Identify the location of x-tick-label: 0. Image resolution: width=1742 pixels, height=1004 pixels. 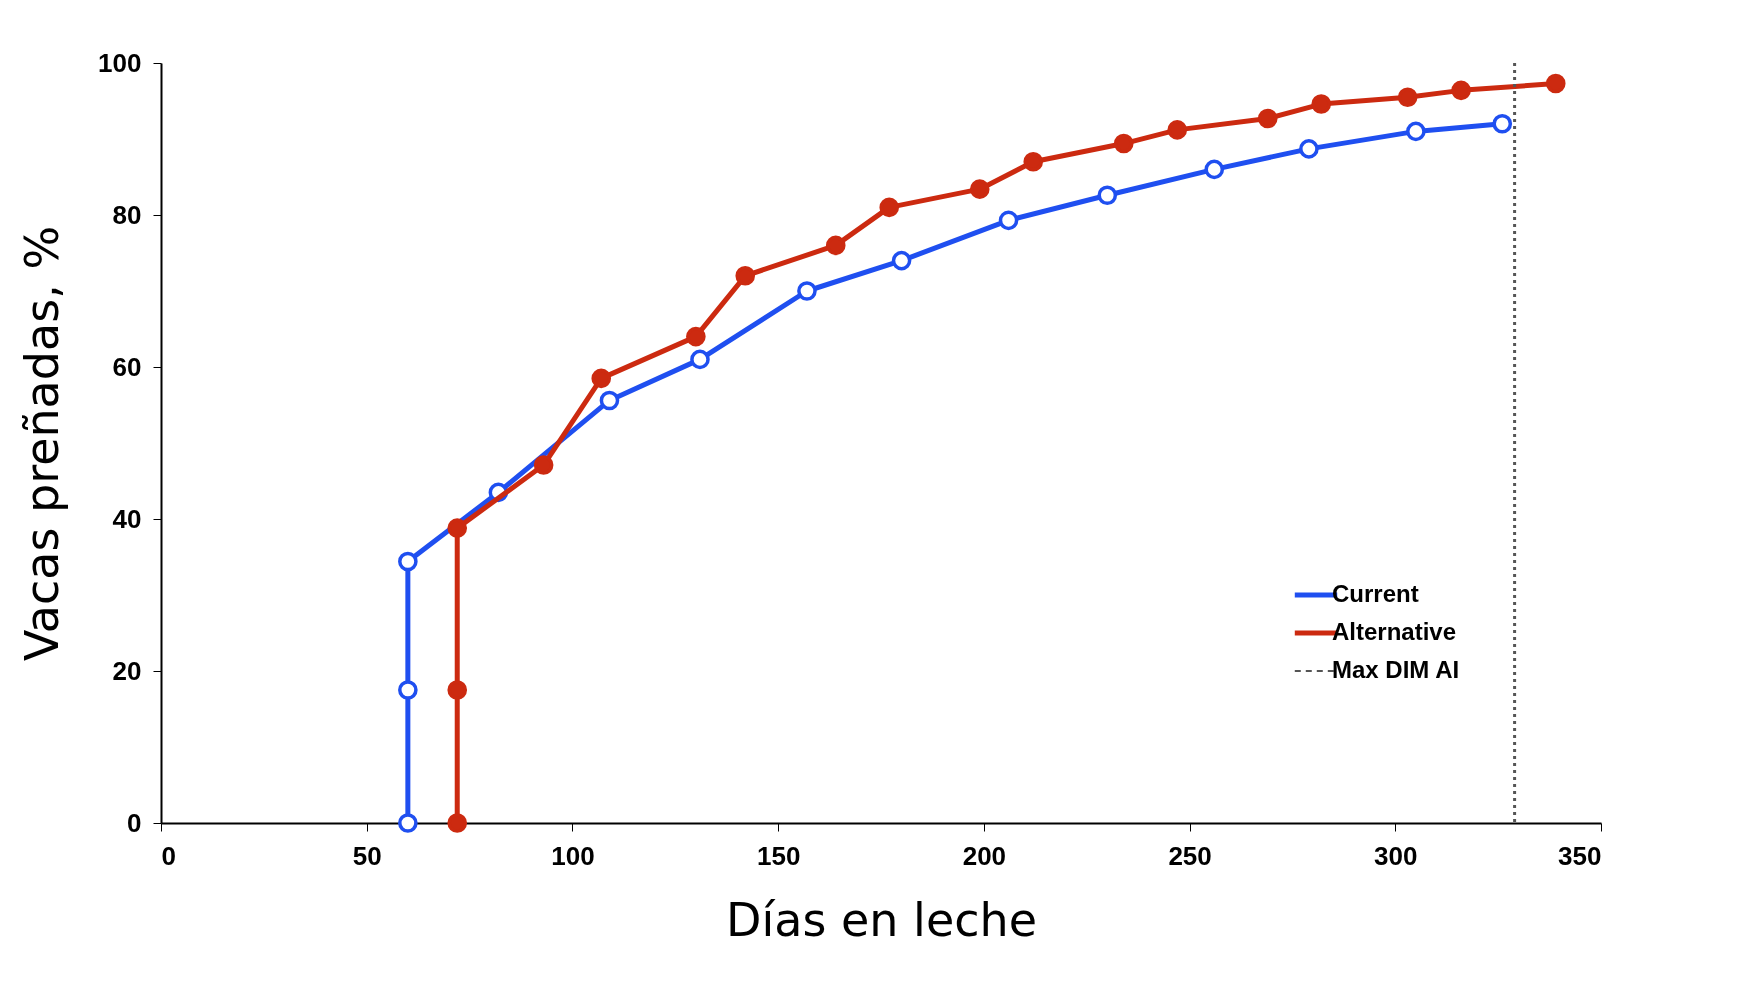
(168, 855).